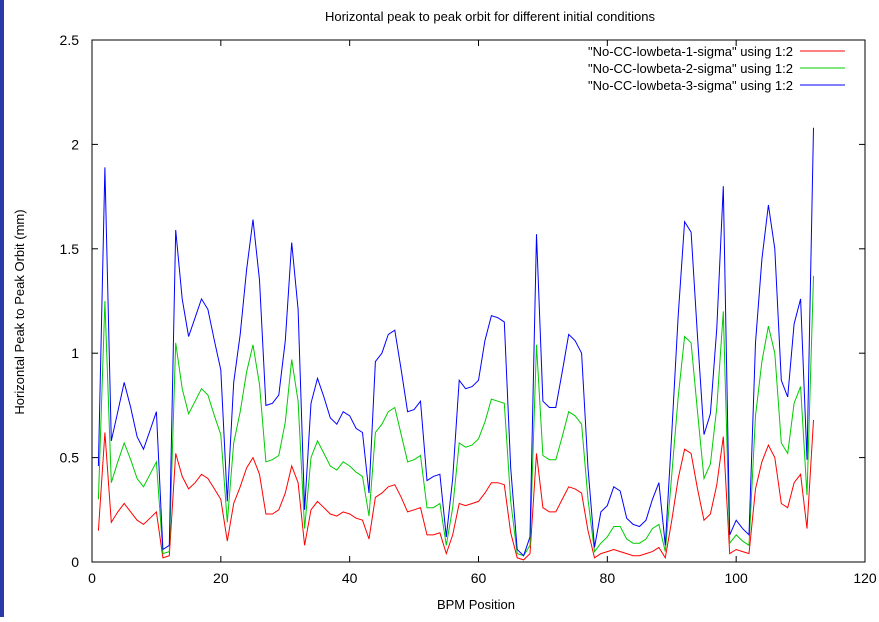 The image size is (879, 622). I want to click on y-tick-label: 0.5, so click(70, 458).